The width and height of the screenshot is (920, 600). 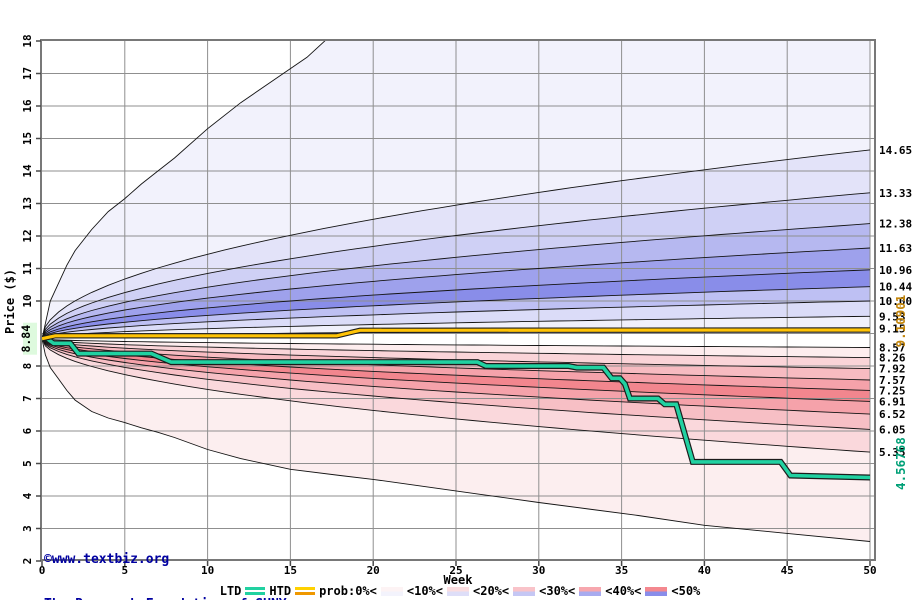 What do you see at coordinates (424, 591) in the screenshot?
I see `legend-label-3: <10%<` at bounding box center [424, 591].